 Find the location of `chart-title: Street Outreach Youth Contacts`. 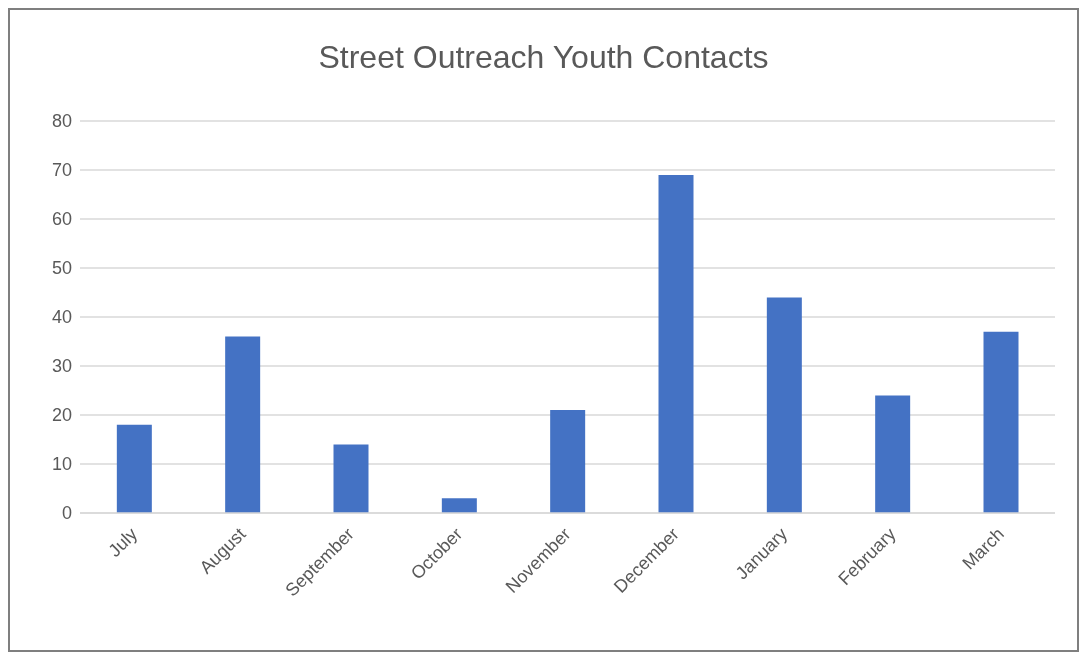

chart-title: Street Outreach Youth Contacts is located at coordinates (543, 57).